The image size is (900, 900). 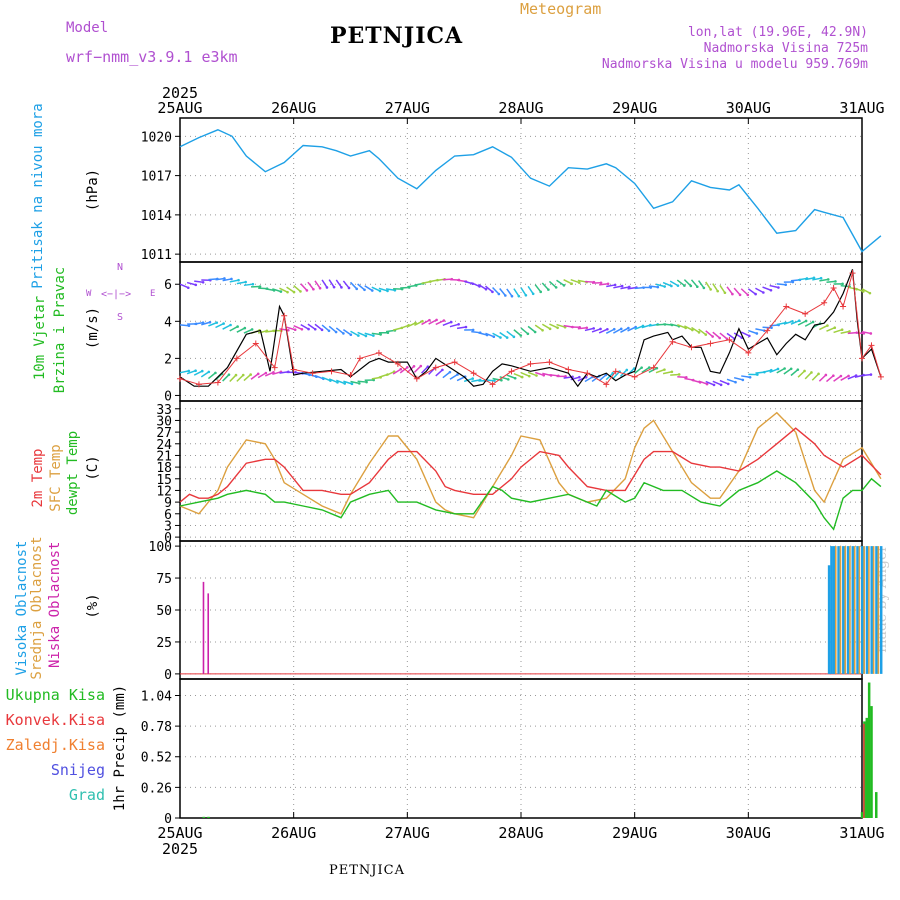 I want to click on footer-station: PETNJICA, so click(x=367, y=870).